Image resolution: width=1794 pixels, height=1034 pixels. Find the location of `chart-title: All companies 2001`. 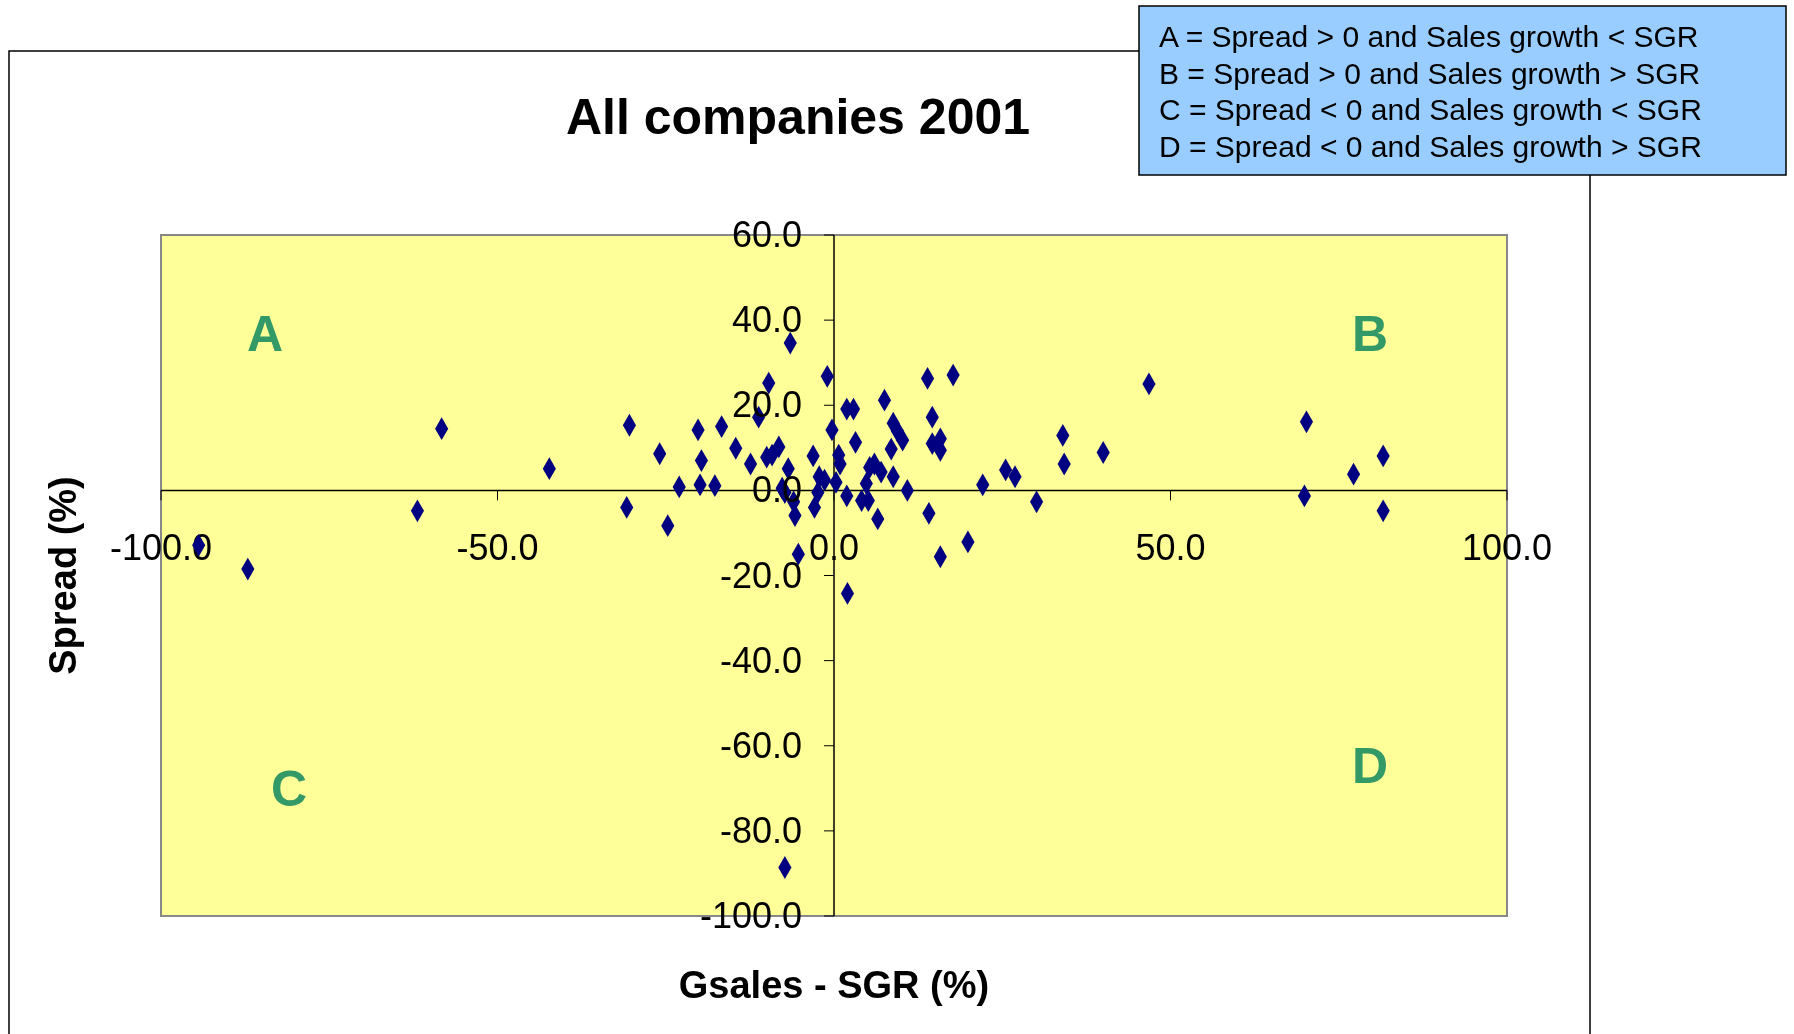

chart-title: All companies 2001 is located at coordinates (798, 117).